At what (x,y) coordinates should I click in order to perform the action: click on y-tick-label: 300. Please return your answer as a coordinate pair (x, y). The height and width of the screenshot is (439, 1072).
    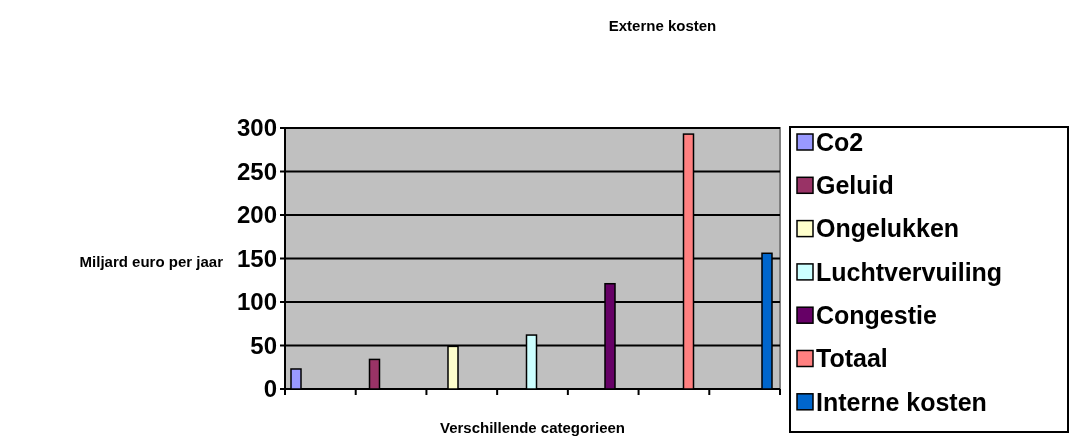
    Looking at the image, I should click on (256, 128).